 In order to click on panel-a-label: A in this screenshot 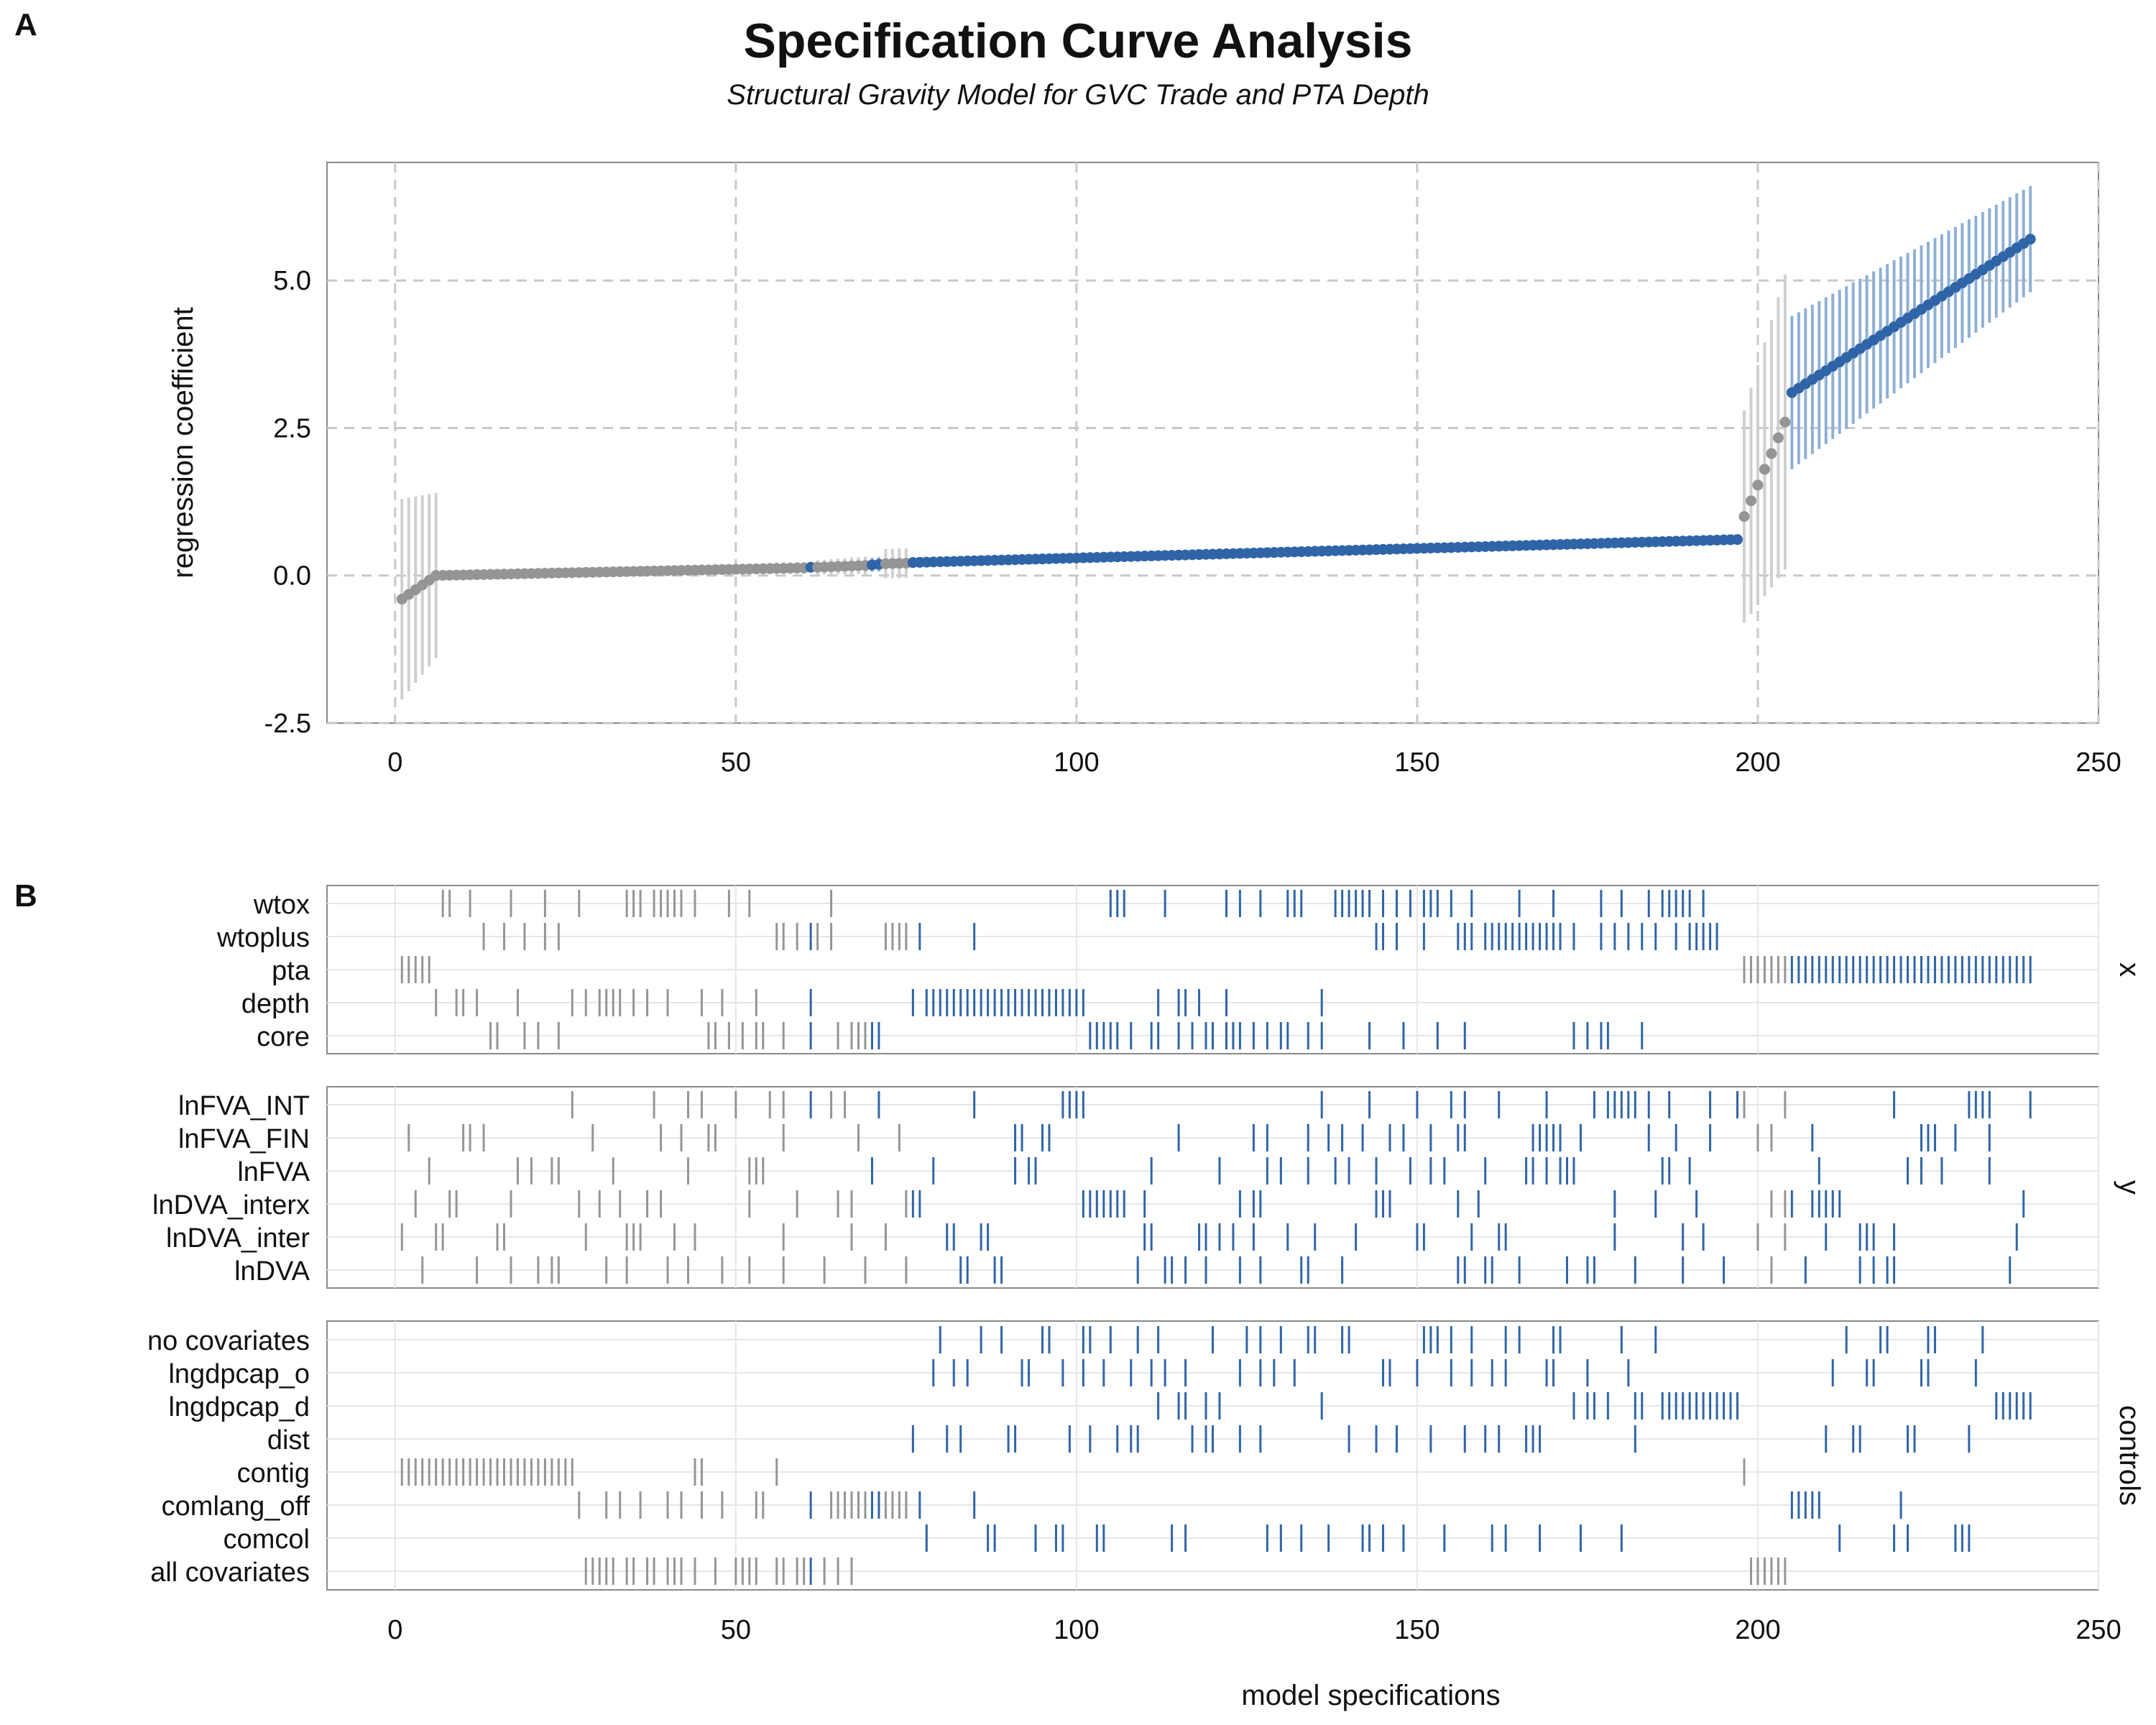, I will do `click(25, 24)`.